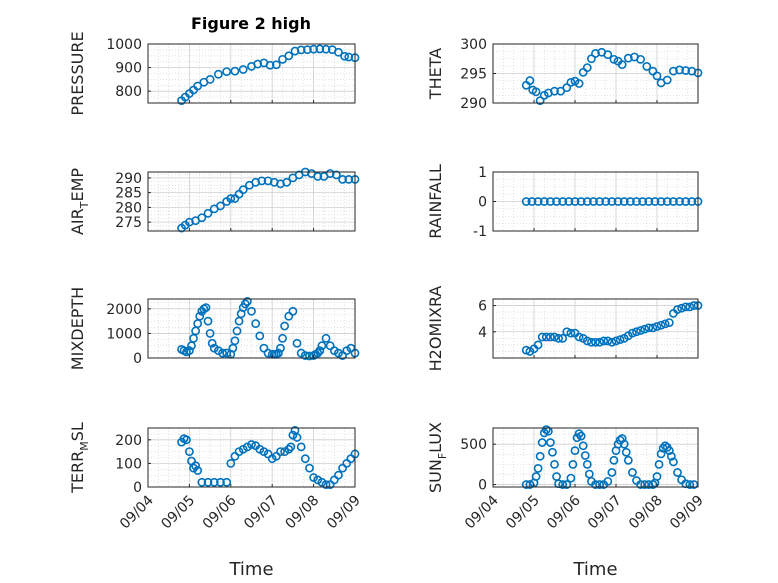 Image resolution: width=778 pixels, height=583 pixels. What do you see at coordinates (482, 333) in the screenshot?
I see `h2omixra-ytick-label: 4` at bounding box center [482, 333].